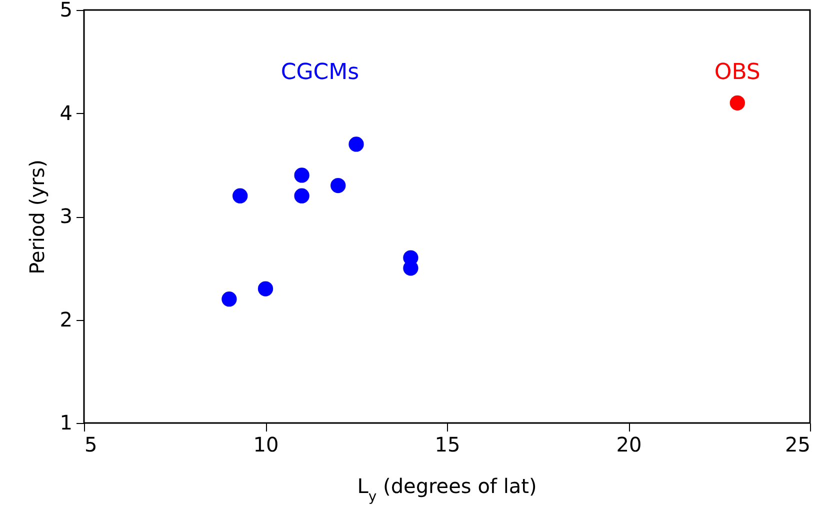 This screenshot has height=519, width=829. What do you see at coordinates (797, 444) in the screenshot?
I see `x-tick-label: 25` at bounding box center [797, 444].